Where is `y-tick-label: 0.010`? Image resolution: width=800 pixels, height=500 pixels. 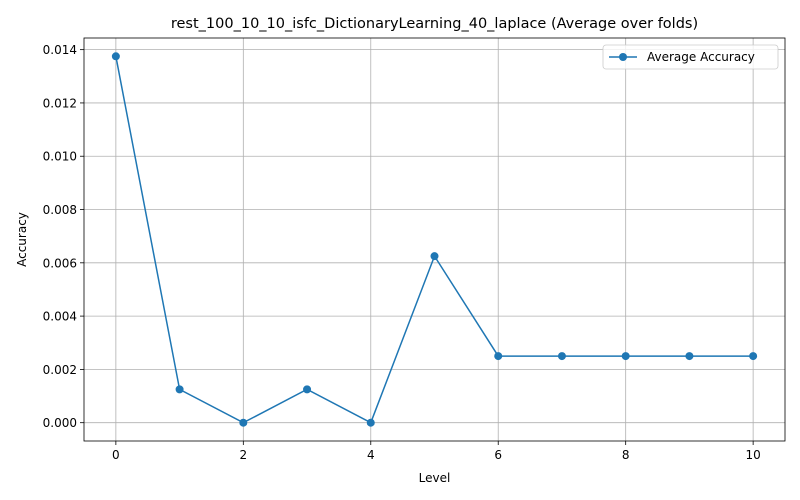
y-tick-label: 0.010 is located at coordinates (60, 157).